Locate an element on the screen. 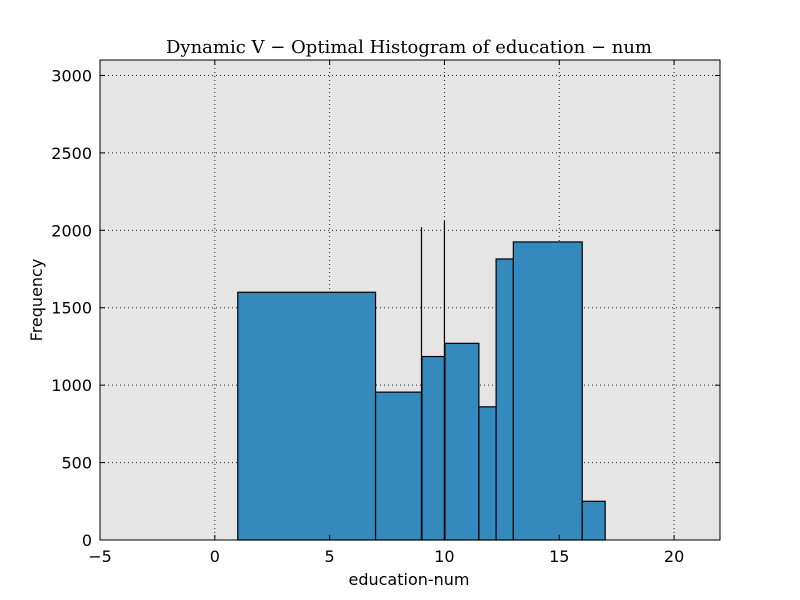 The width and height of the screenshot is (800, 600). y-tick-label: 2500 is located at coordinates (71, 153).